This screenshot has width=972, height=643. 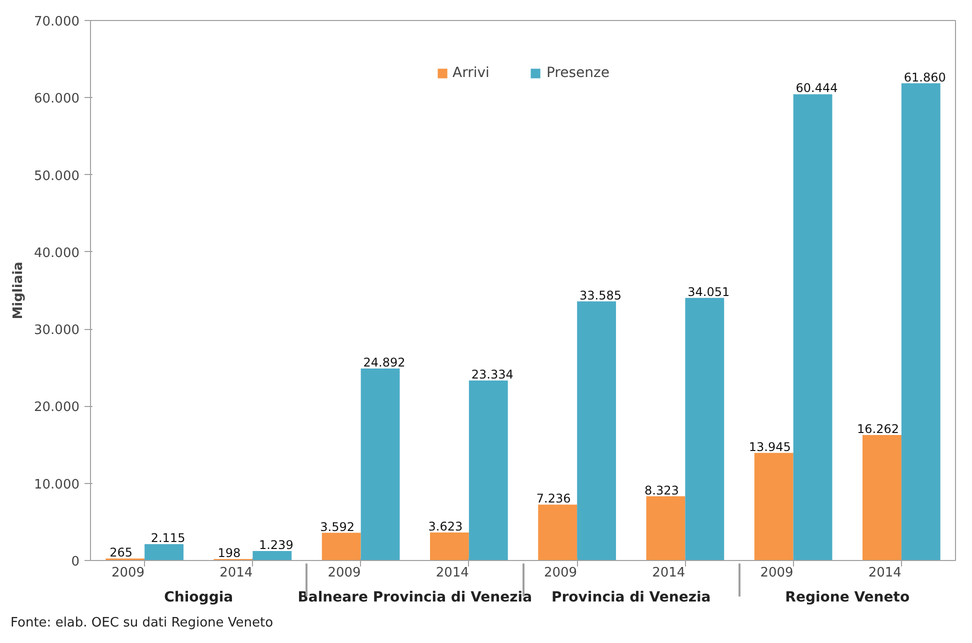 I want to click on text: Provincia di Venezia, so click(x=631, y=598).